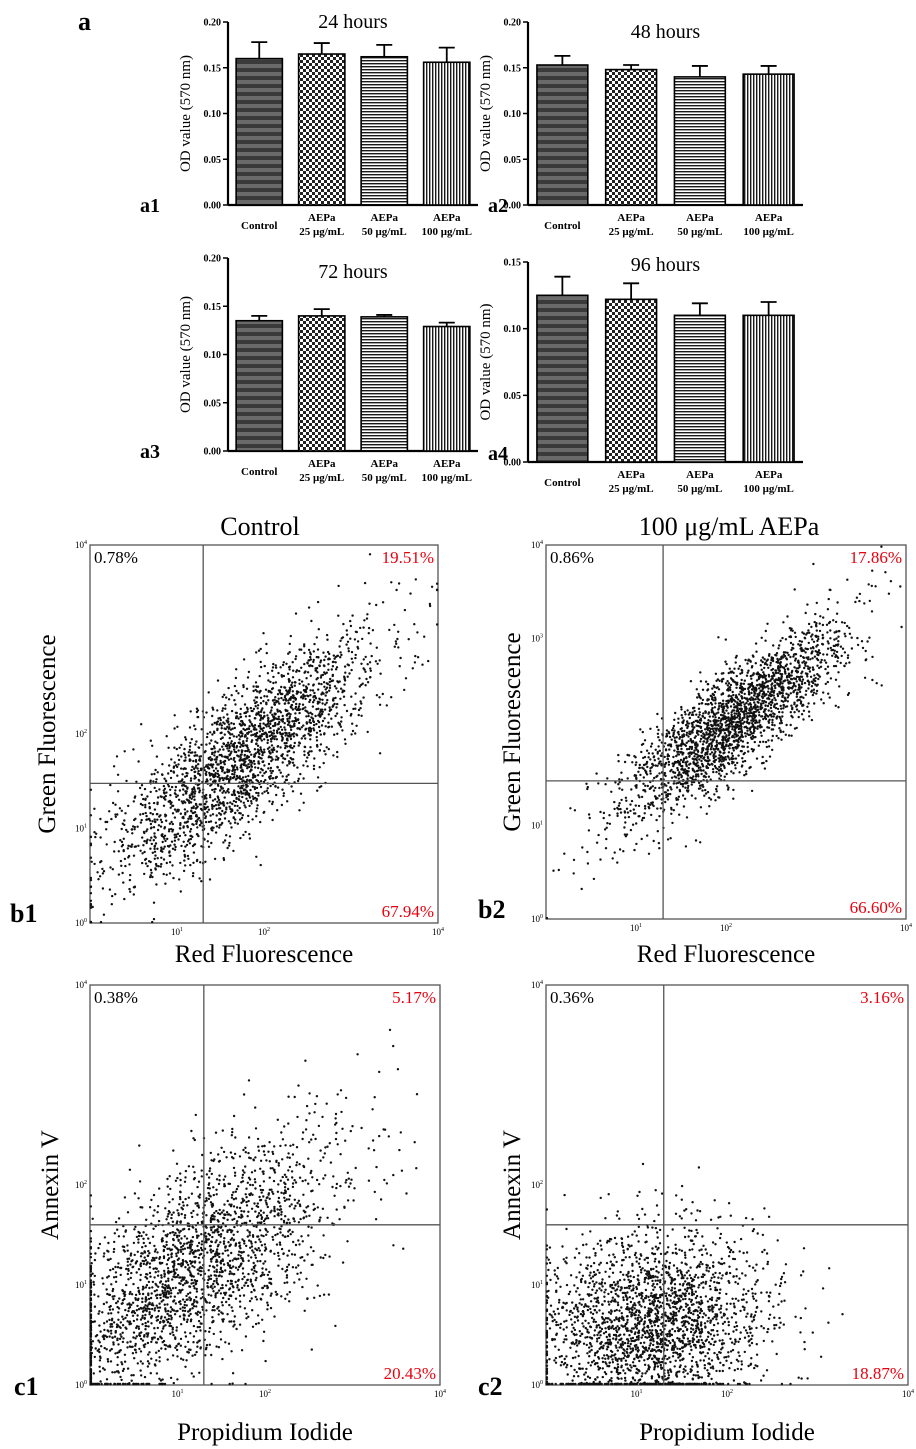 Image resolution: width=916 pixels, height=1449 pixels. Describe the element at coordinates (446, 232) in the screenshot. I see `x-category-label: 100 μg/mL` at that location.